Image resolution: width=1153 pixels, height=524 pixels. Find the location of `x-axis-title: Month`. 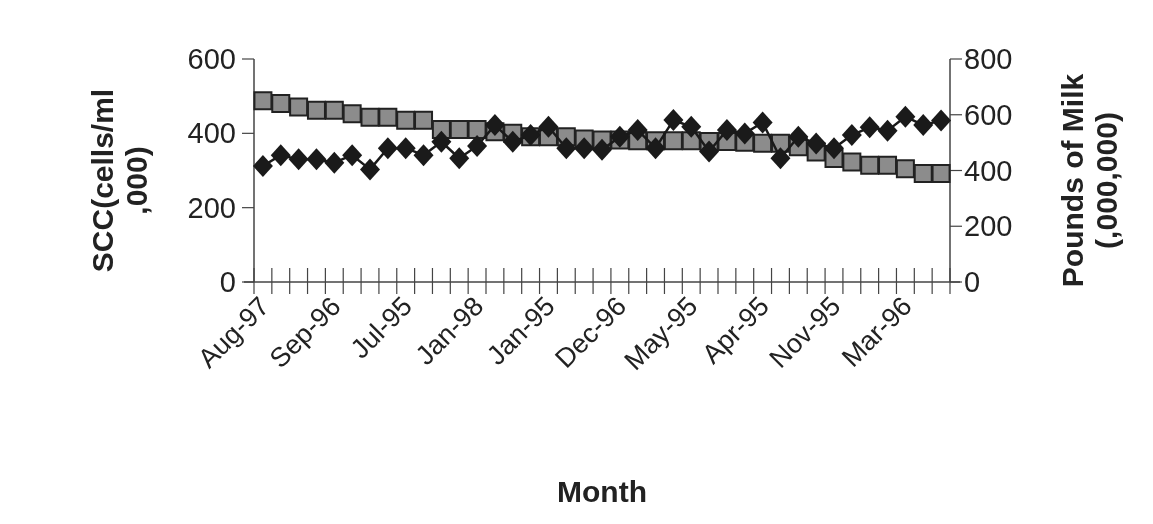

x-axis-title: Month is located at coordinates (602, 491).